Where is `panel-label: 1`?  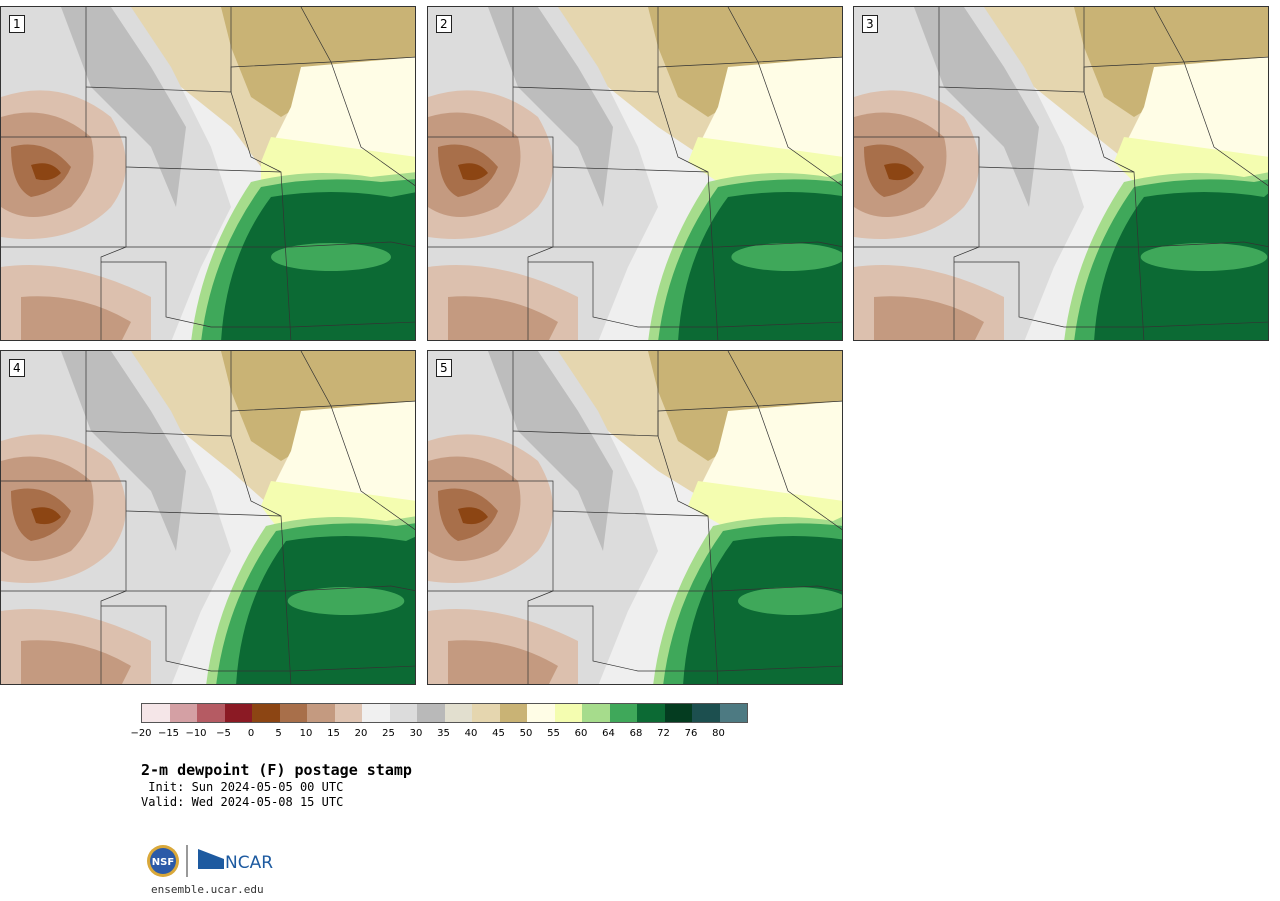
panel-label: 1 is located at coordinates (17, 24).